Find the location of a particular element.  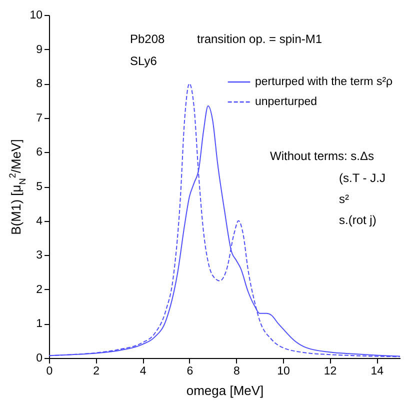

x-tick-label: 8 is located at coordinates (236, 372).